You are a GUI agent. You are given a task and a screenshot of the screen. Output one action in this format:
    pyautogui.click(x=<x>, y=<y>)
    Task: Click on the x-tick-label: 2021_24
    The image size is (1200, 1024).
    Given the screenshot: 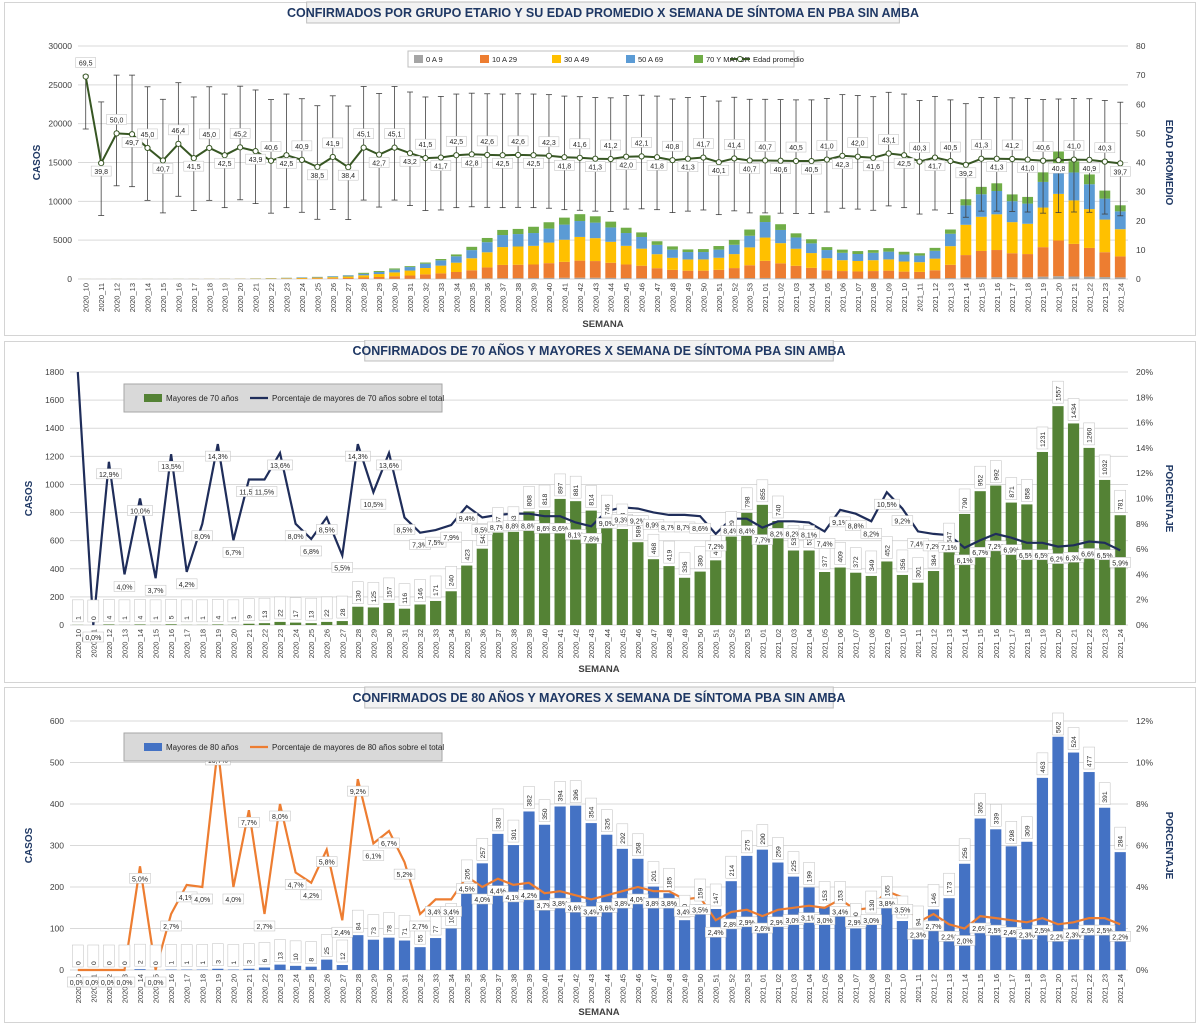 What is the action you would take?
    pyautogui.click(x=1120, y=297)
    